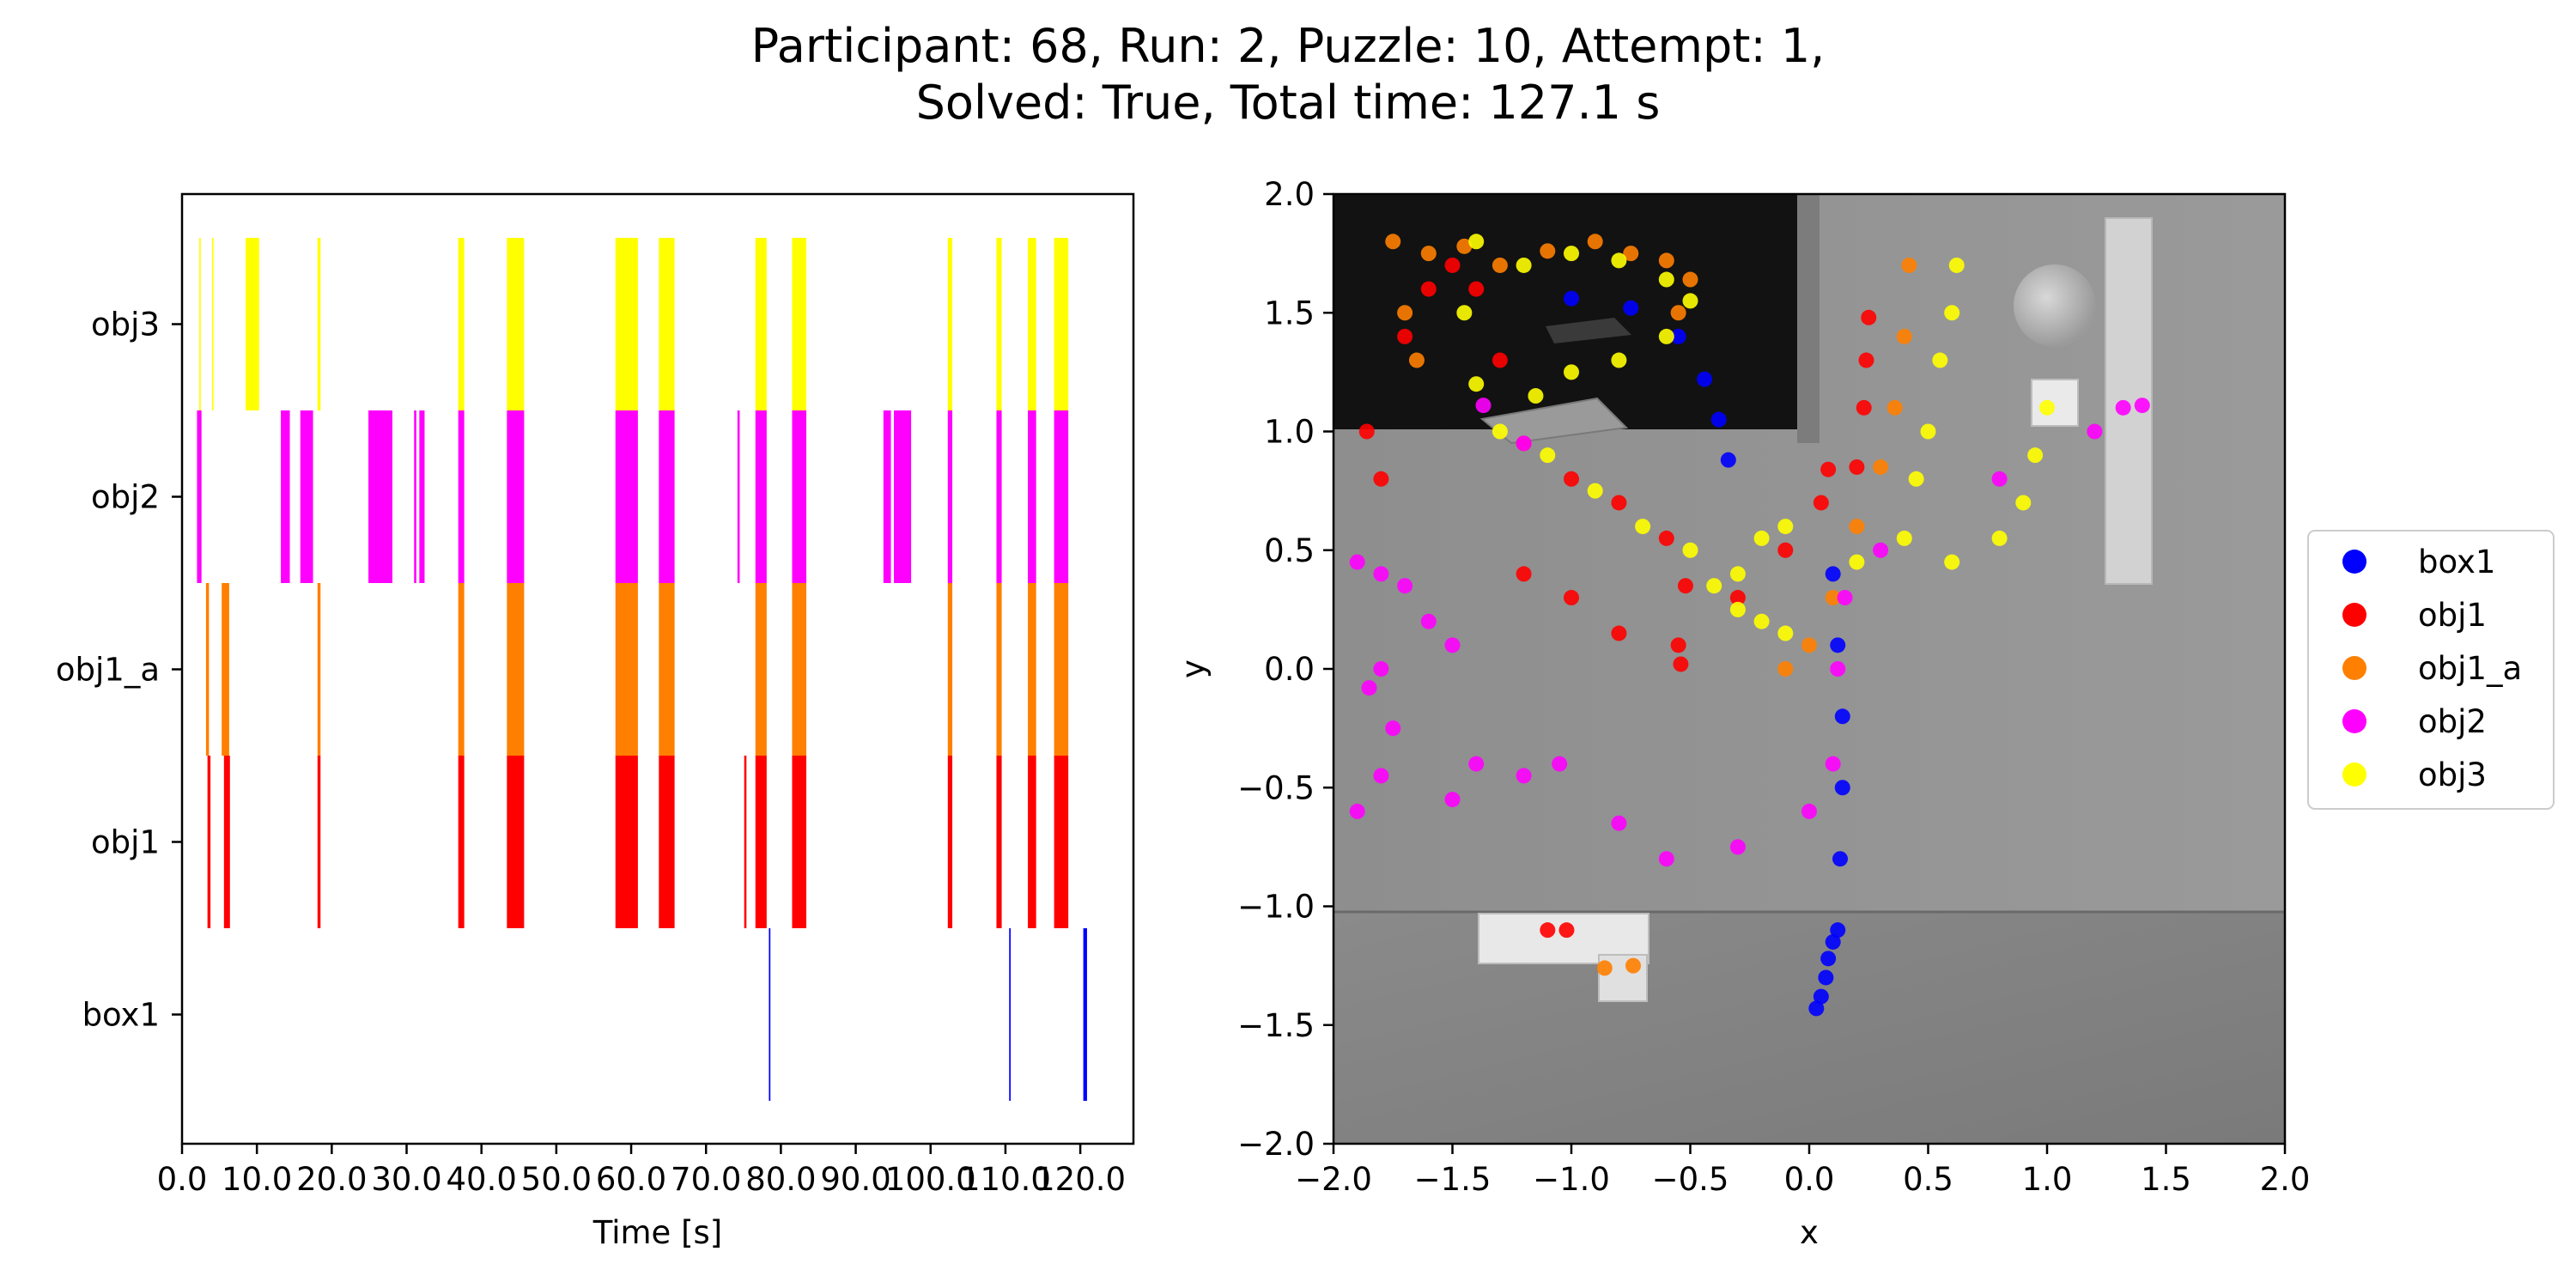 The image size is (2576, 1288). What do you see at coordinates (1193, 669) in the screenshot?
I see `trajectory-y-axis-label: y` at bounding box center [1193, 669].